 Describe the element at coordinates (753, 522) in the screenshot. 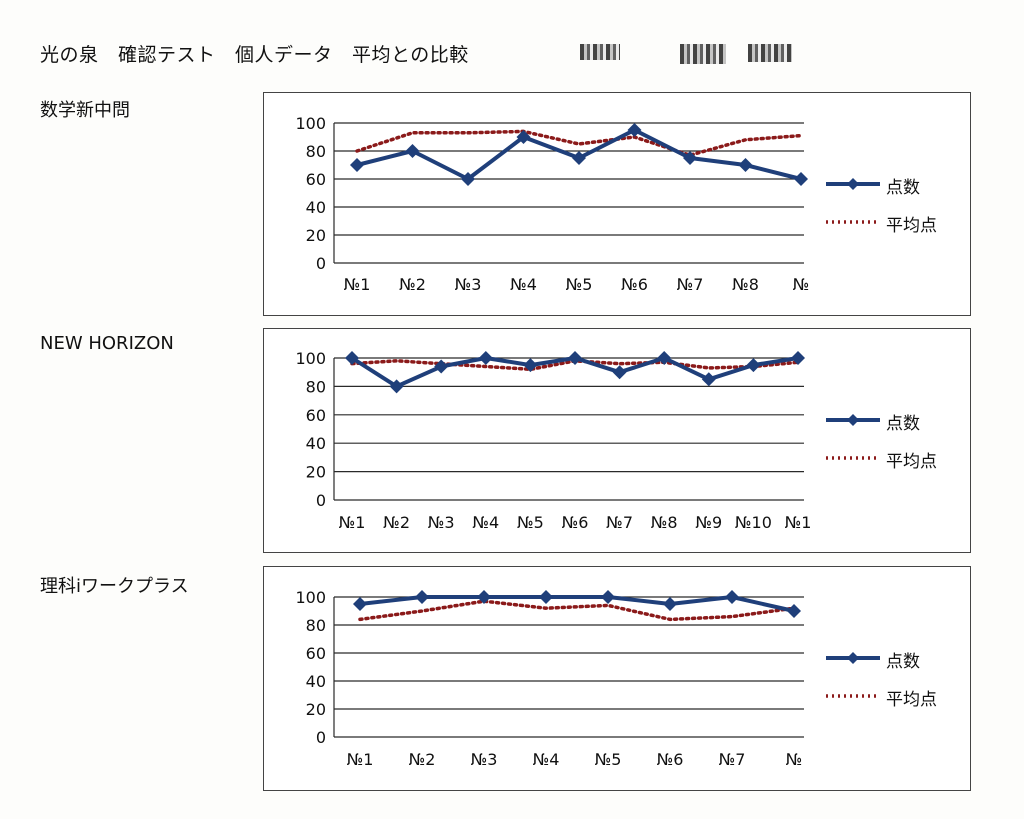

I see `x-tick-label: №10` at that location.